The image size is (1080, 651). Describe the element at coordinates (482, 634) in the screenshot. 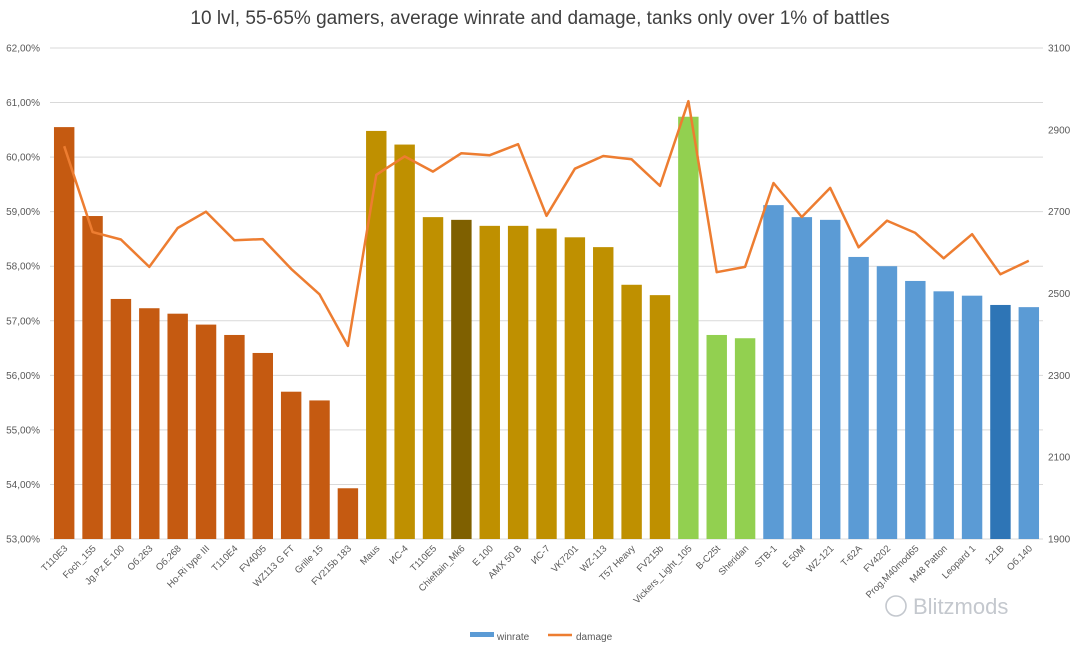

I see `legend-swatch-winrate` at that location.